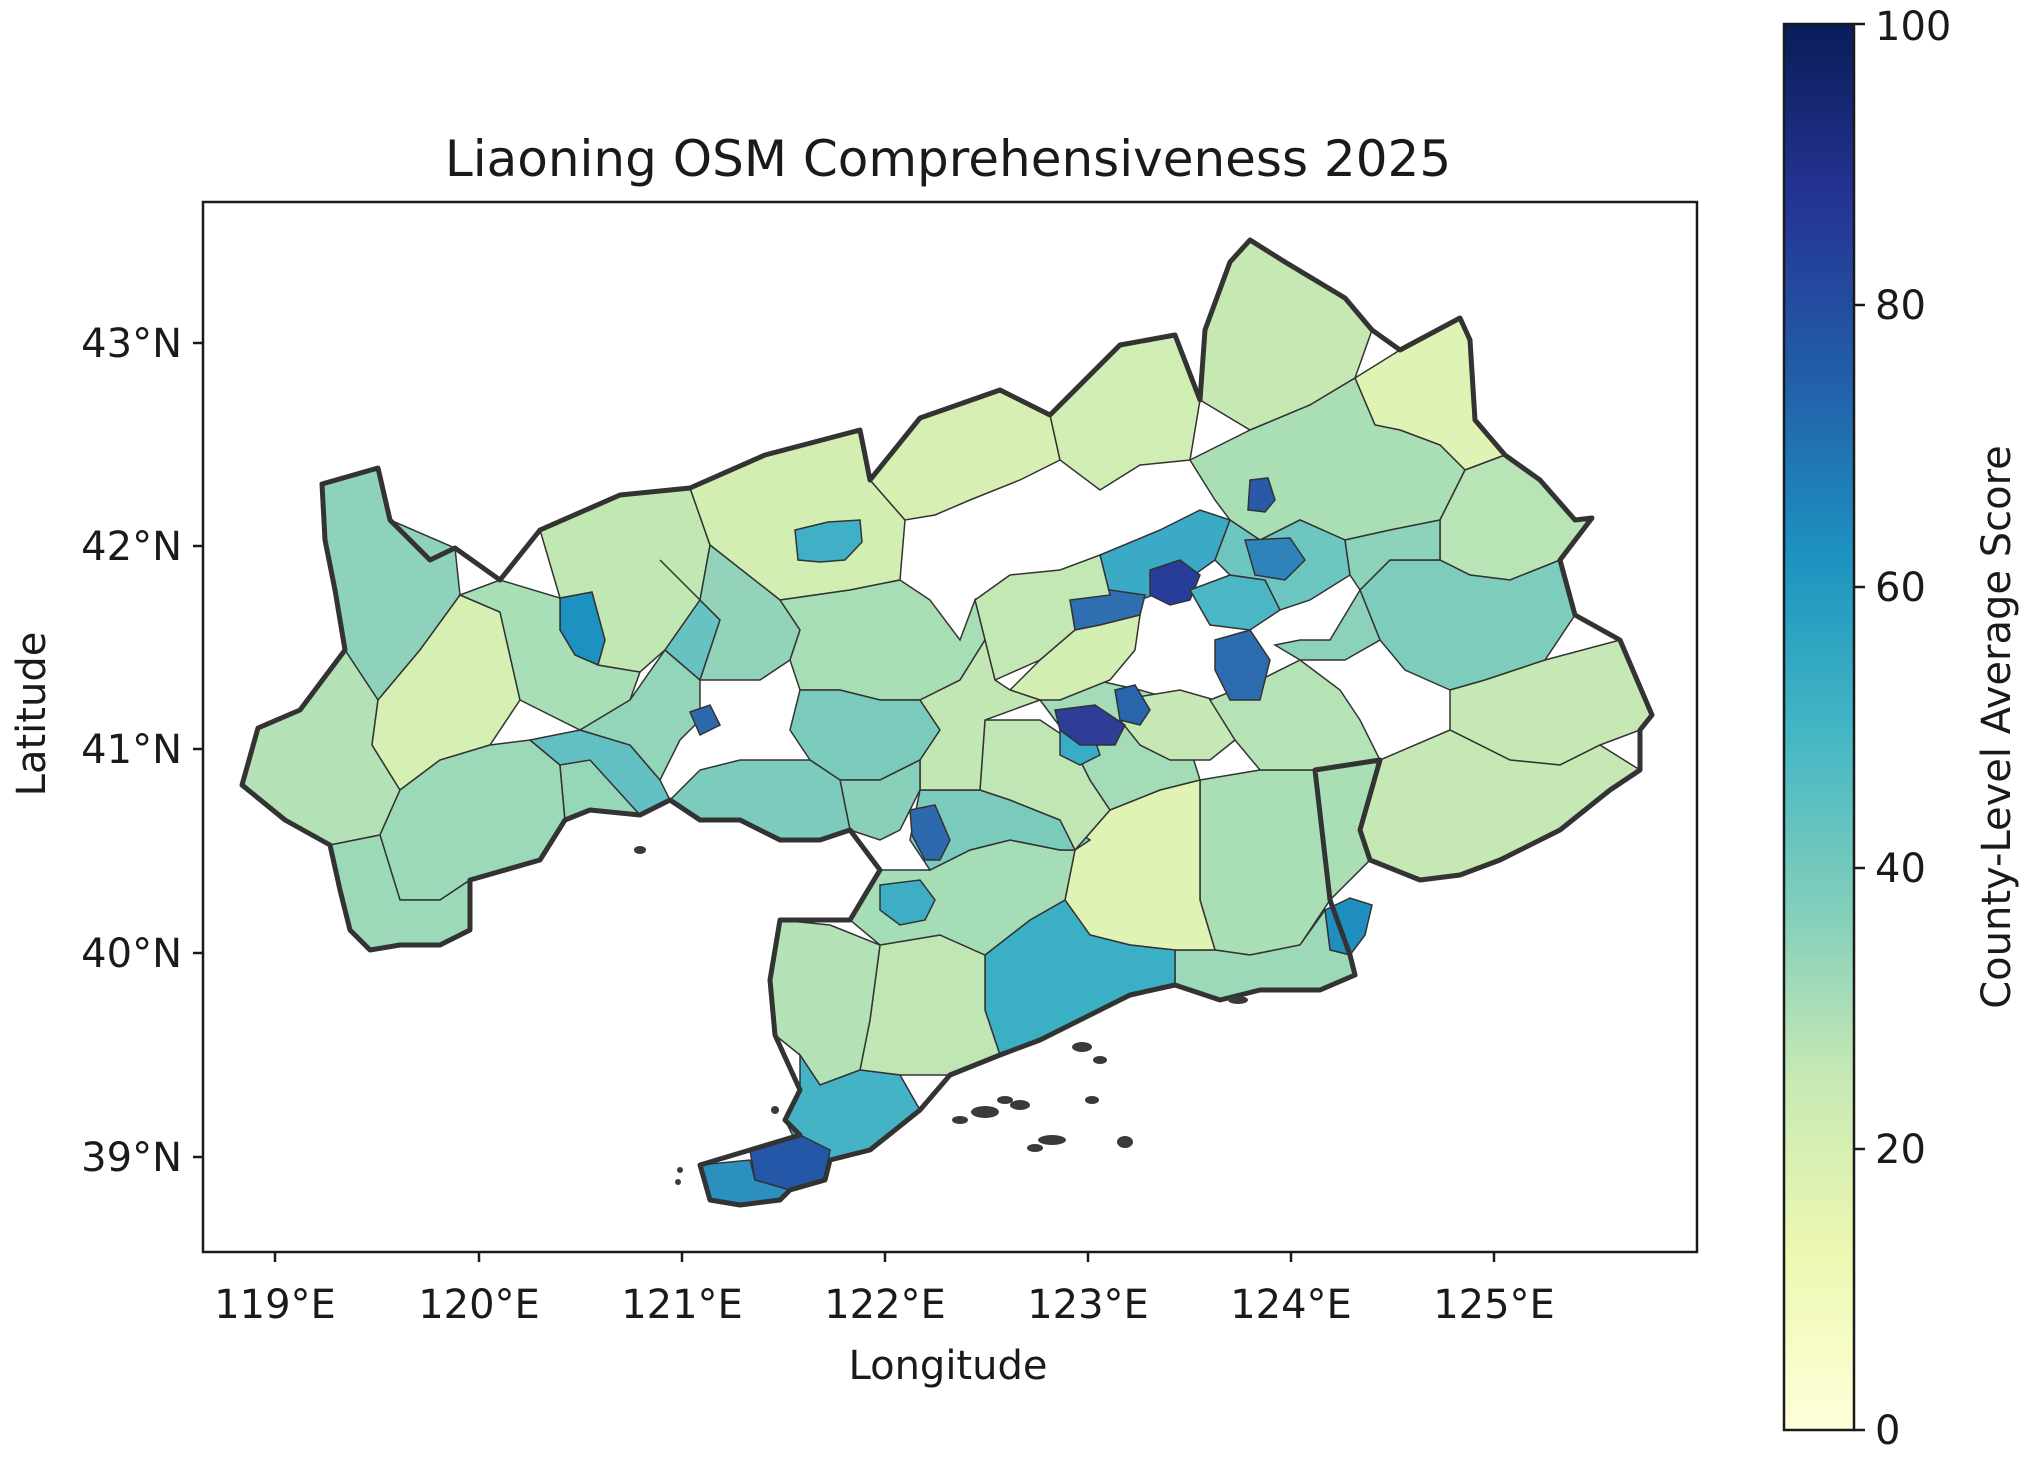 This screenshot has width=2025, height=1464. Describe the element at coordinates (948, 1366) in the screenshot. I see `x-axis-label: Longitude` at that location.